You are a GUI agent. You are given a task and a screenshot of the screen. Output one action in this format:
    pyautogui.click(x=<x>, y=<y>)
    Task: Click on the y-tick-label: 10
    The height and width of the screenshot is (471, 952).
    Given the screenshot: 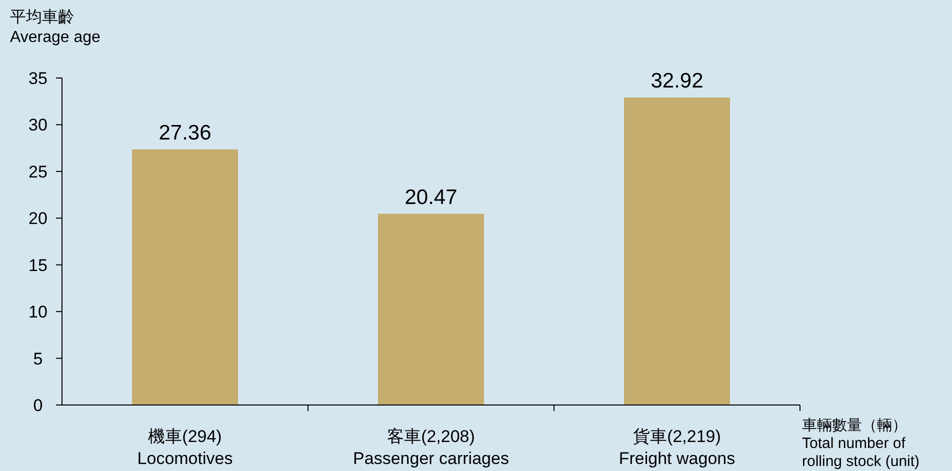 What is the action you would take?
    pyautogui.click(x=38, y=312)
    